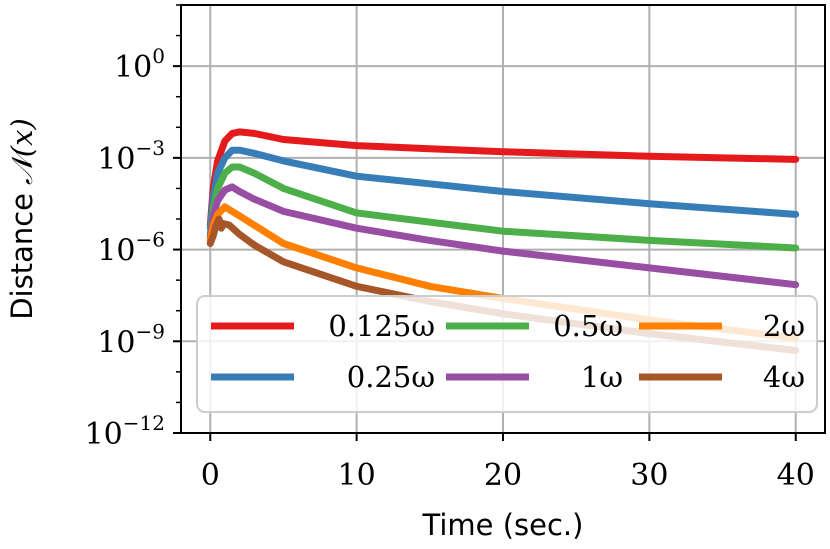 The image size is (830, 549). I want to click on x-axis-ticks: 0 10 20 30 40, so click(508, 463).